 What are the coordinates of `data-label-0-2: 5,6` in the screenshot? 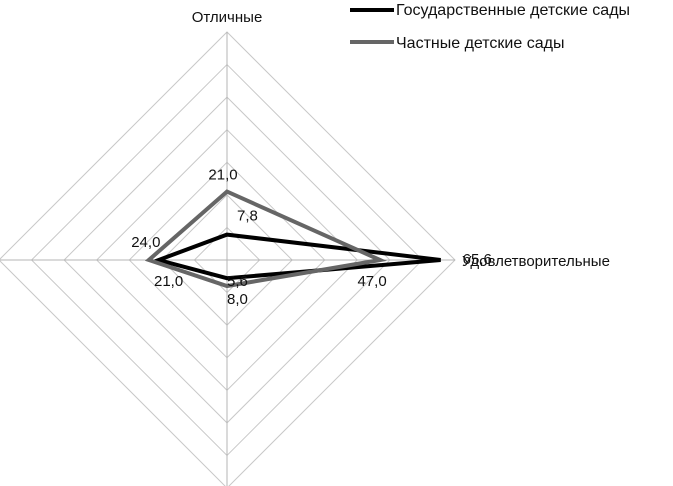 It's located at (237, 281).